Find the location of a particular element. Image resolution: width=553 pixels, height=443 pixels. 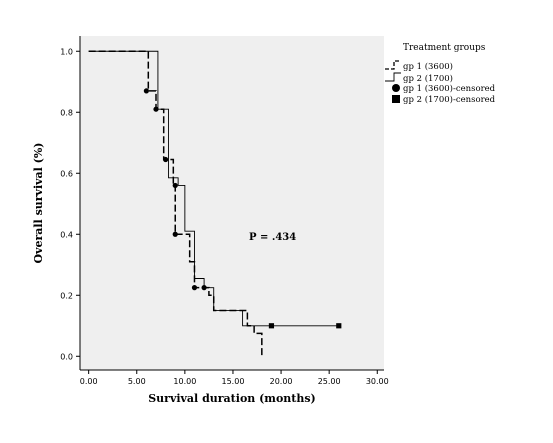

legend-item-gp2-censored: gp 2 (1700)-censored is located at coordinates (444, 99).